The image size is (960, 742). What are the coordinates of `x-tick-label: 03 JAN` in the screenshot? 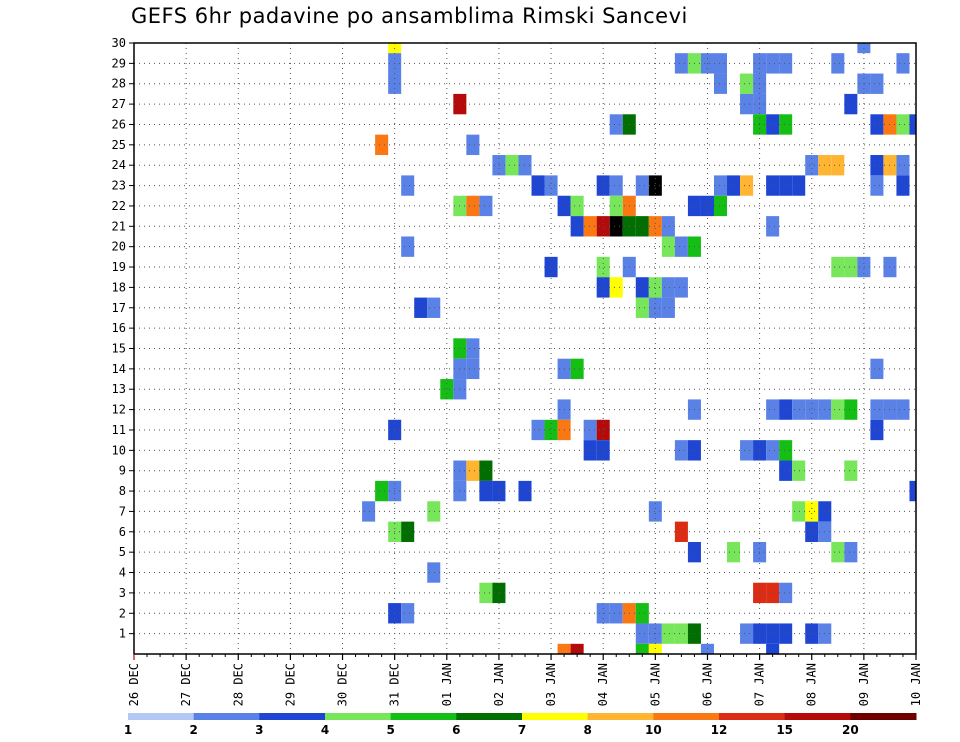 It's located at (551, 684).